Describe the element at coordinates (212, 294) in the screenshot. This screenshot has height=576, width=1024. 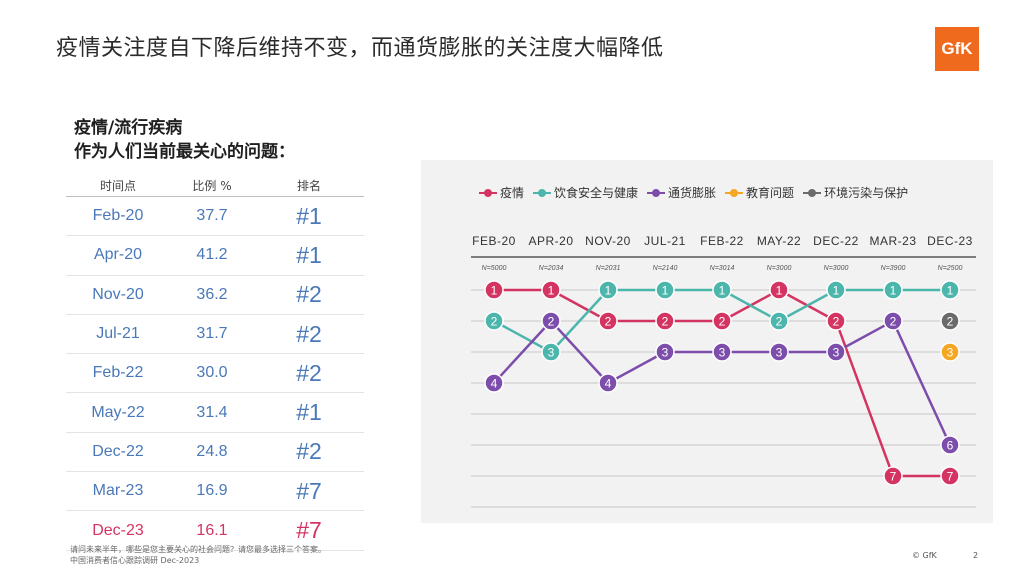
I see `row-percent: 36.2` at that location.